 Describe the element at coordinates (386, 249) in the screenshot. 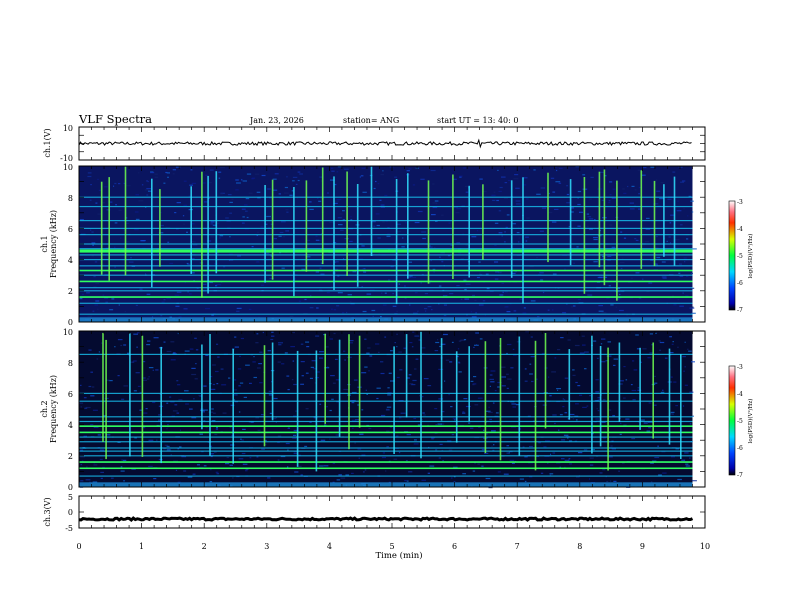

I see `transmitter-line` at that location.